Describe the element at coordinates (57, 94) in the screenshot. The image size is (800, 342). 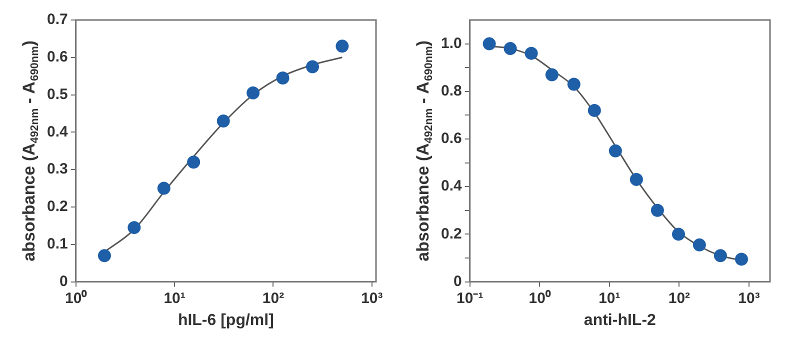
I see `y-tick-label: 0.5` at that location.